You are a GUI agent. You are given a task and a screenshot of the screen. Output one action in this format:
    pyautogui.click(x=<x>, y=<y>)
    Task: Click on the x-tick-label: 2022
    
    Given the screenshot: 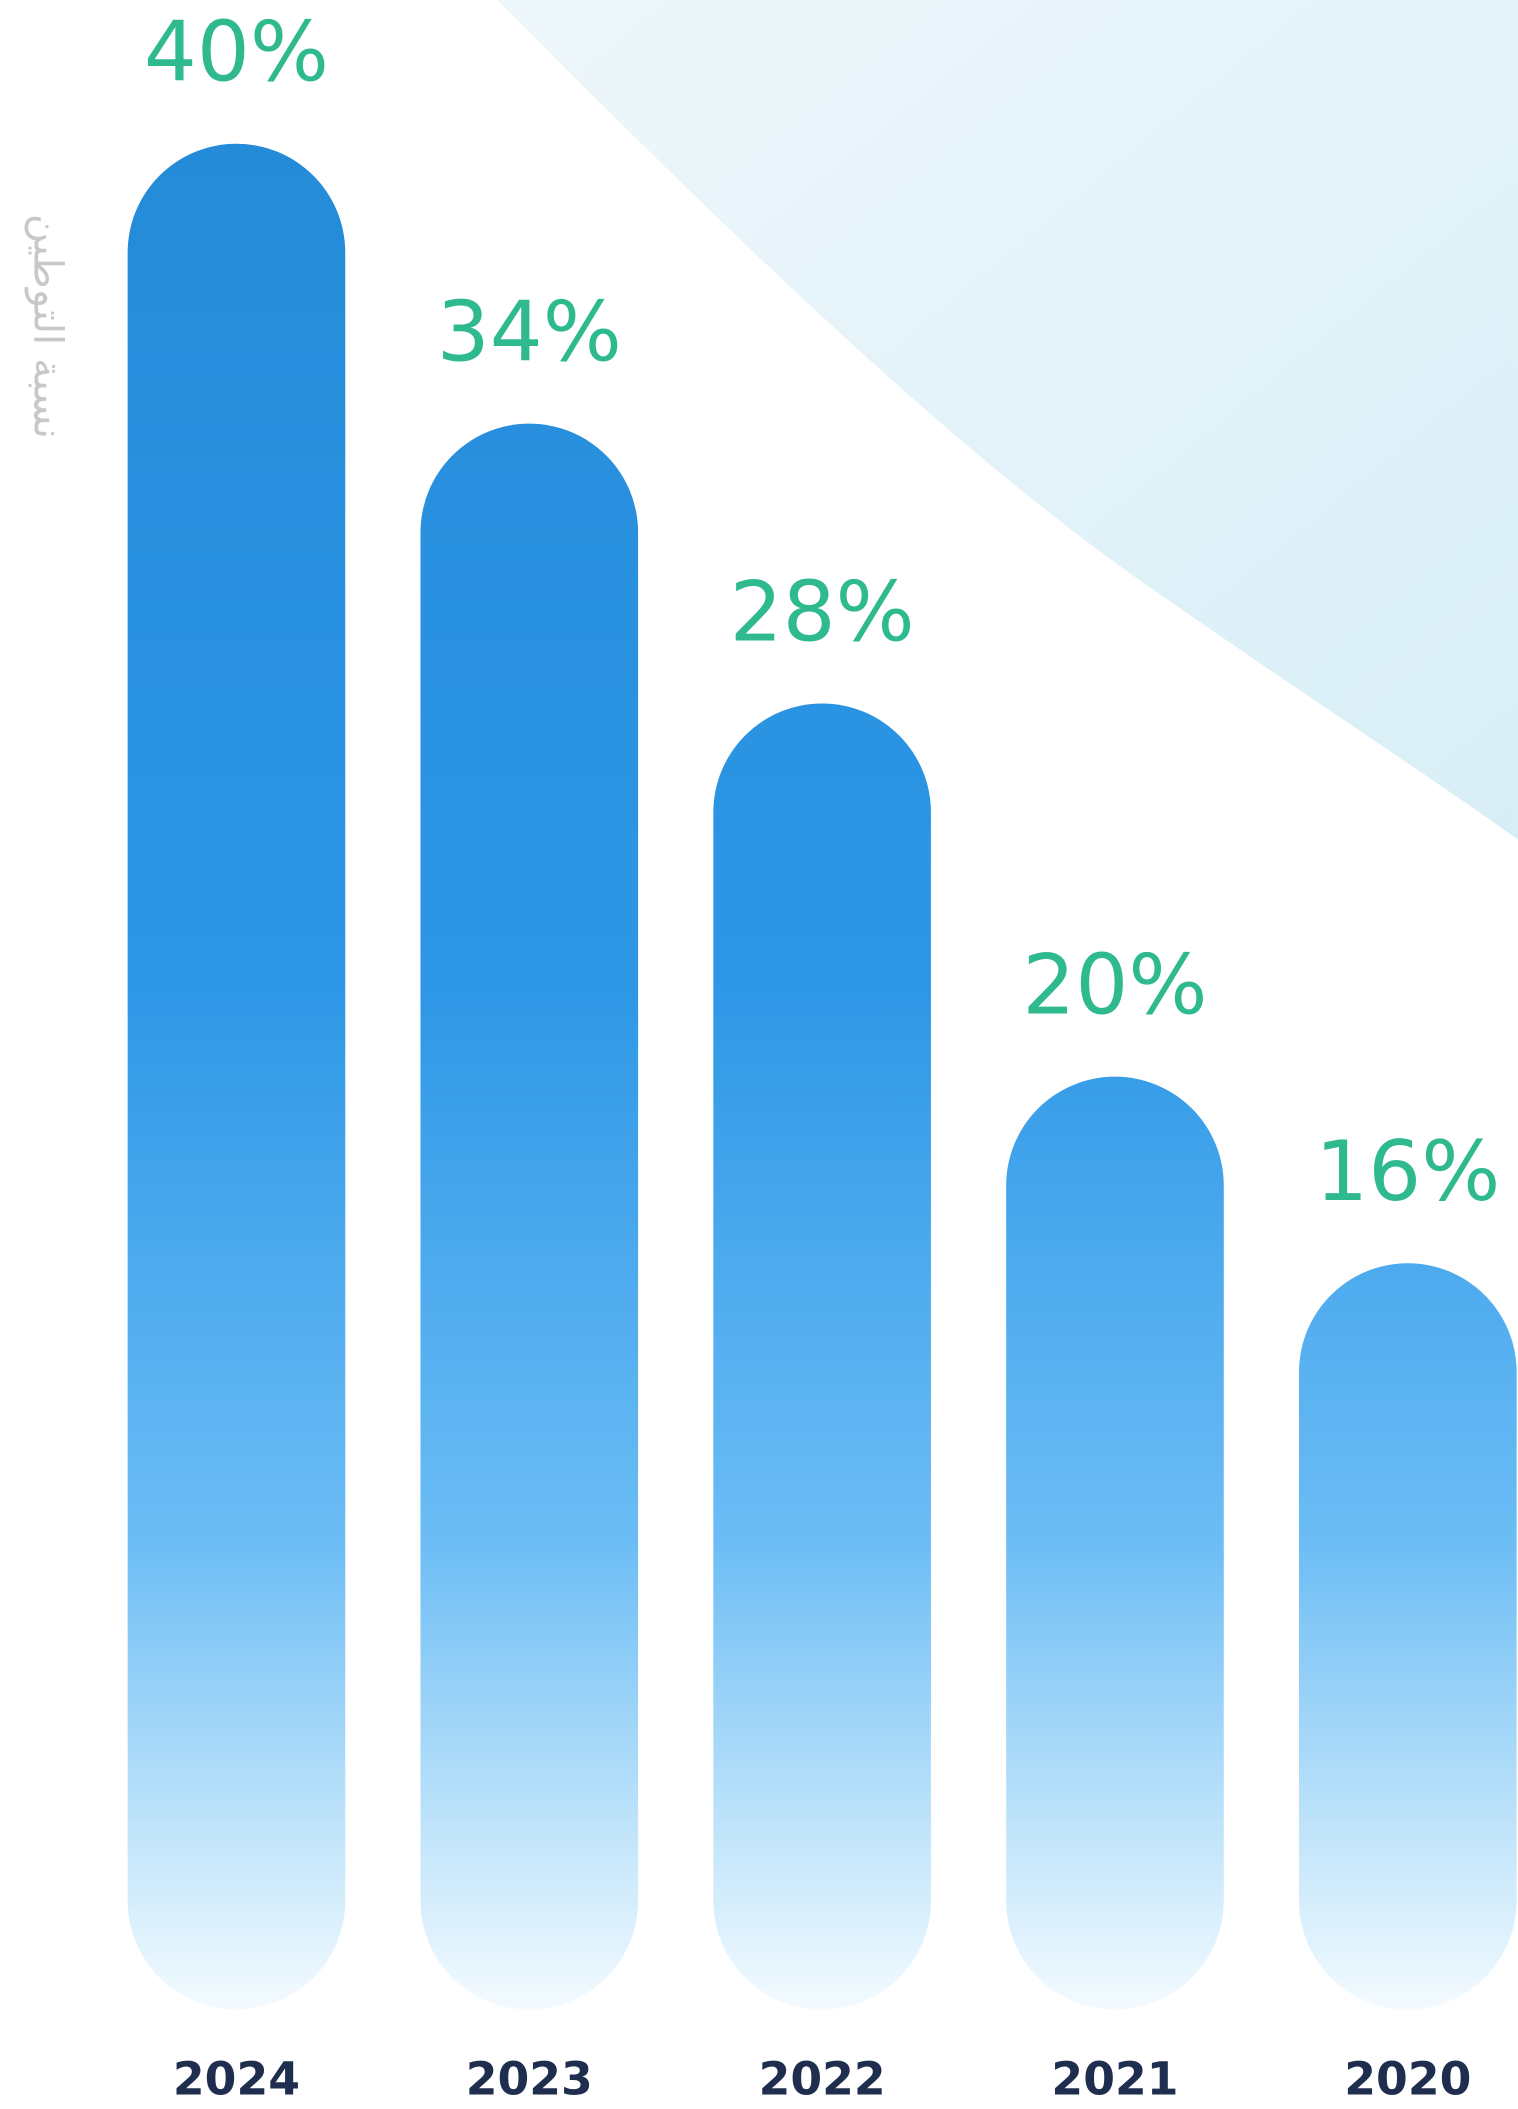 What is the action you would take?
    pyautogui.click(x=822, y=2079)
    